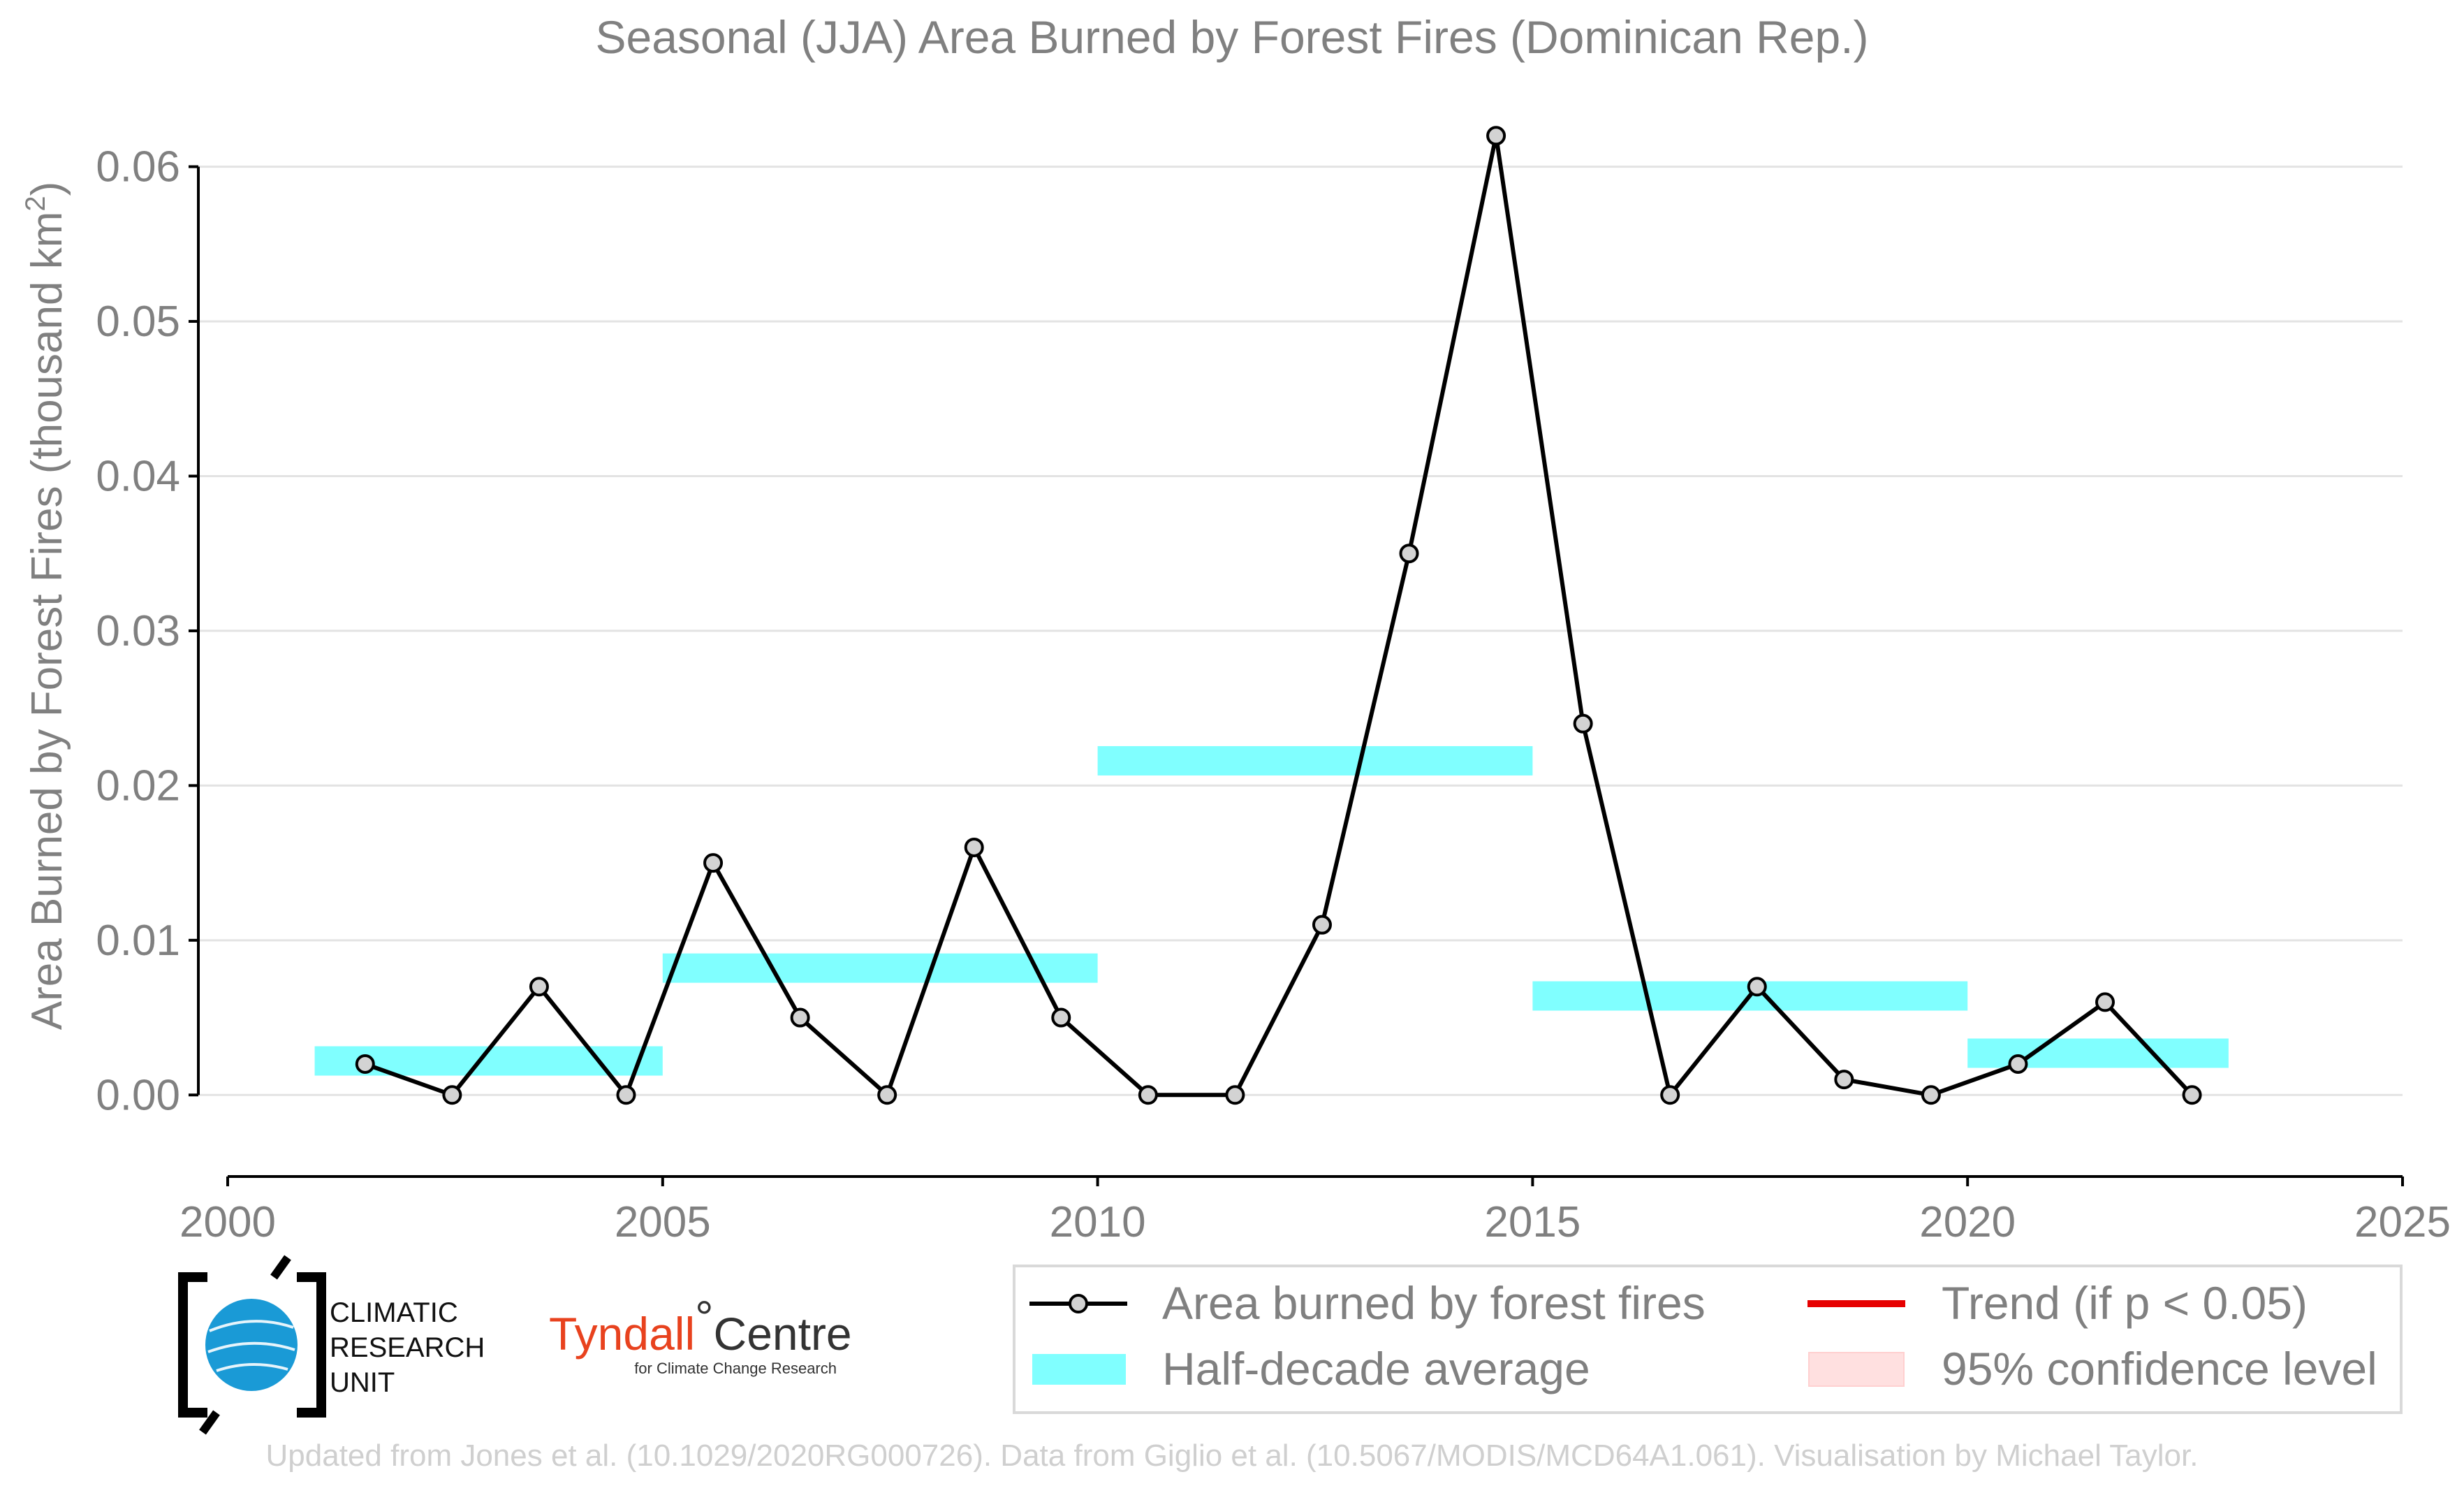  I want to click on y-tick-label: 0.02, so click(138, 786).